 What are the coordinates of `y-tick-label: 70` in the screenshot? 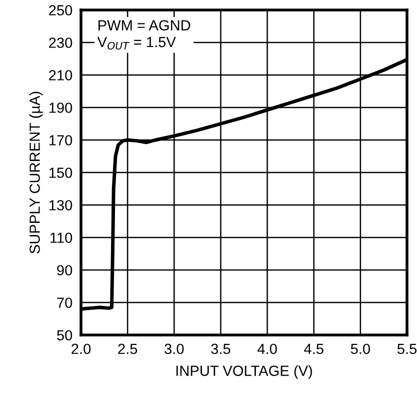 It's located at (64, 303).